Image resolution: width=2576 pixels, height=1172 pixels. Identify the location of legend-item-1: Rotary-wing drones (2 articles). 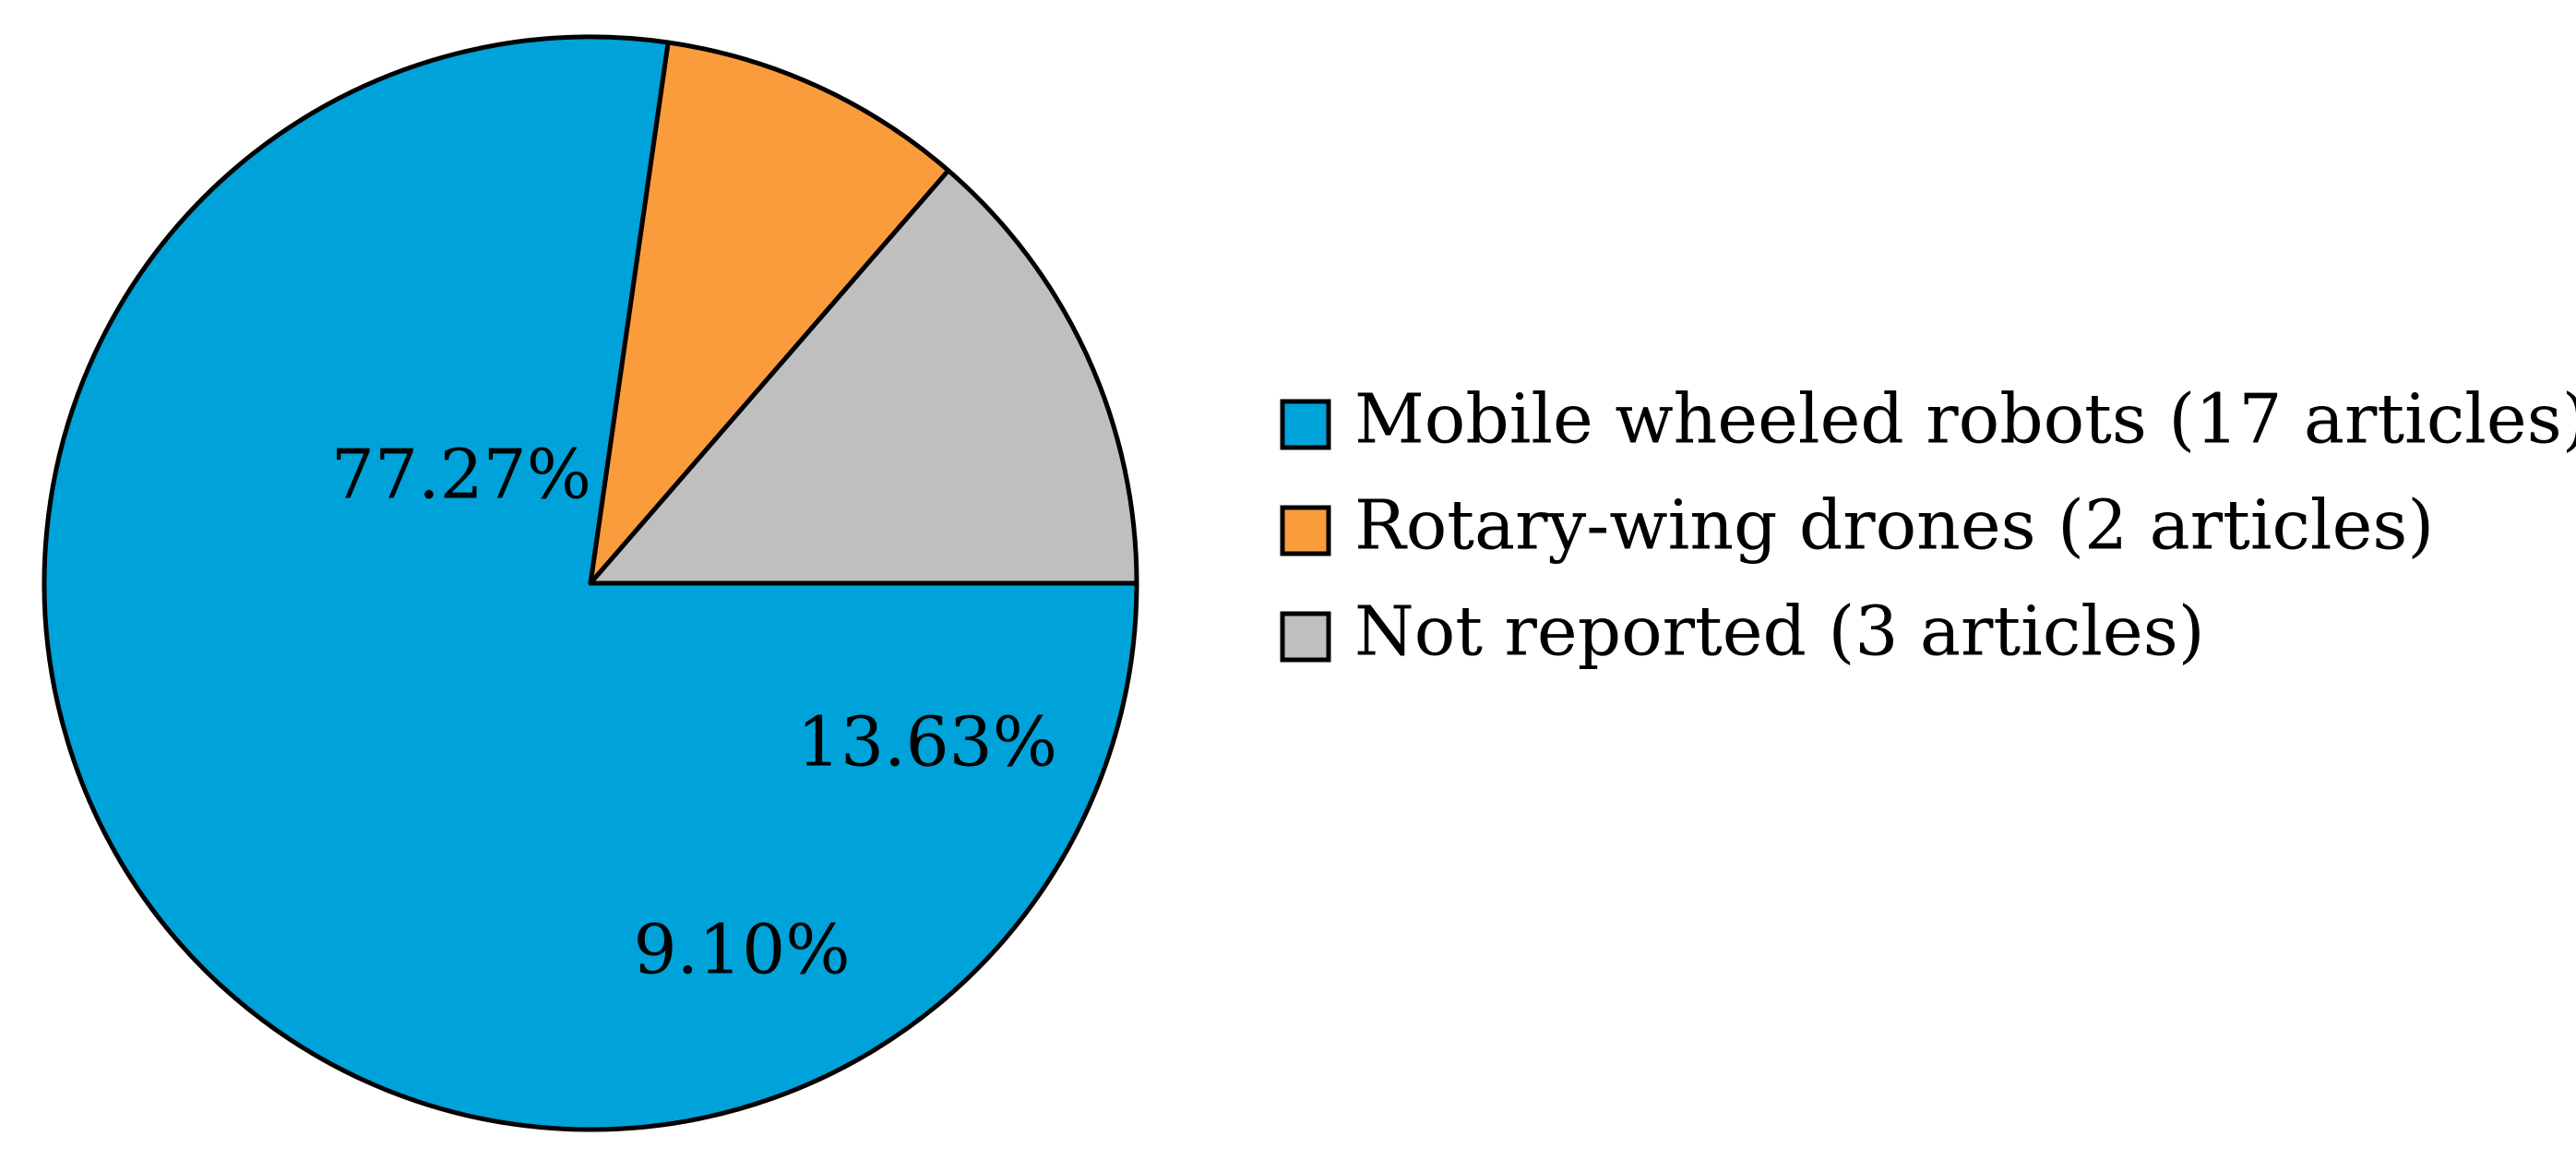
(1857, 525).